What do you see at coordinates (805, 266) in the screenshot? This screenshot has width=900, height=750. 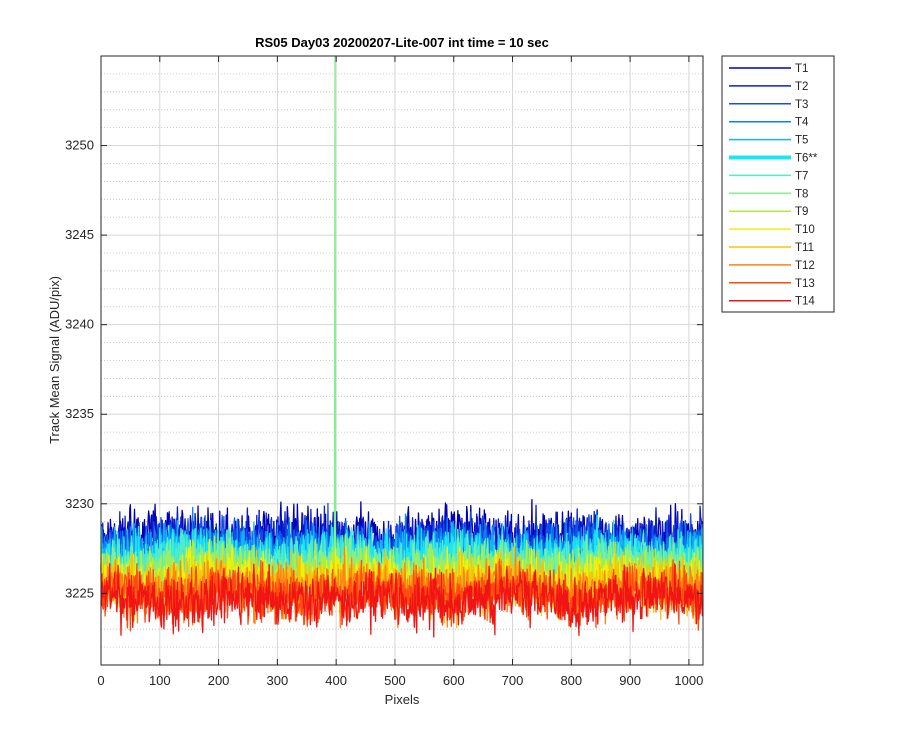 I see `legend-label: T12` at bounding box center [805, 266].